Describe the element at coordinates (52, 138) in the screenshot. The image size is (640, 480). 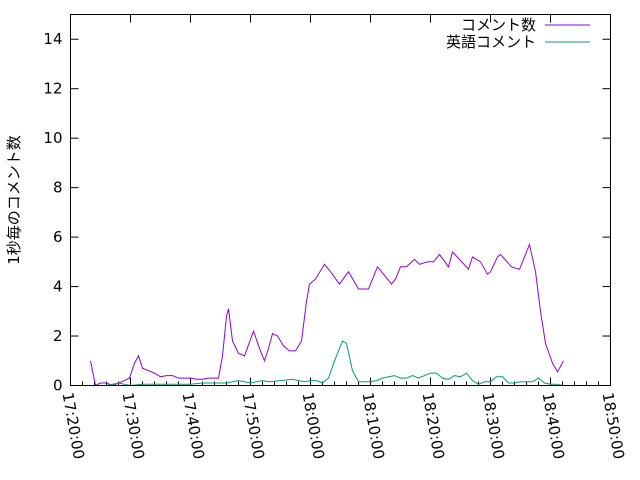
I see `y-tick-label: 10` at that location.